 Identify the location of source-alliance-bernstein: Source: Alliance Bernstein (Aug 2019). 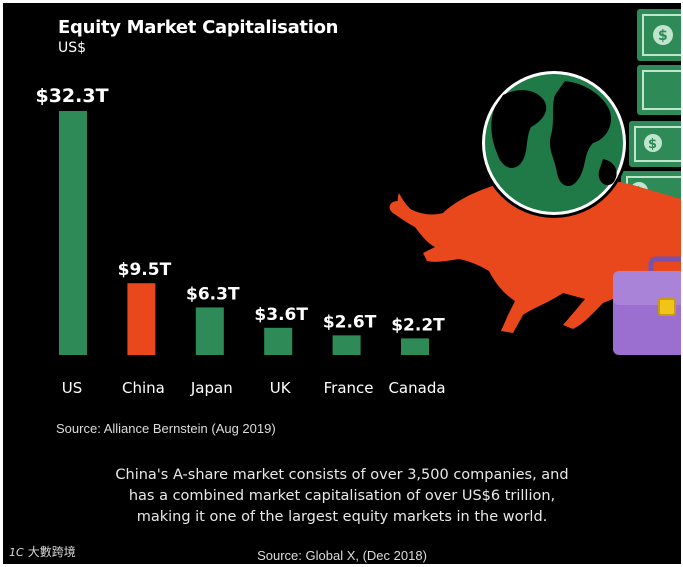
(166, 428).